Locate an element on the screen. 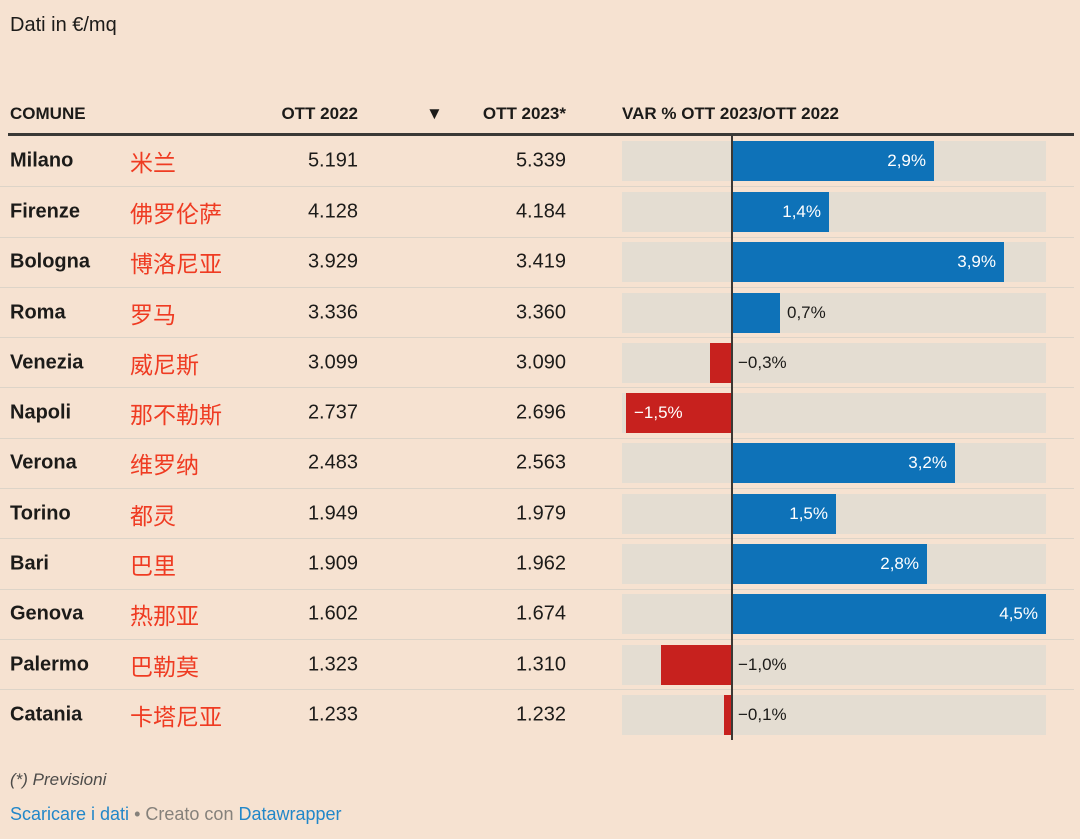 The height and width of the screenshot is (839, 1080). var-bar-track: 0,7% is located at coordinates (834, 312).